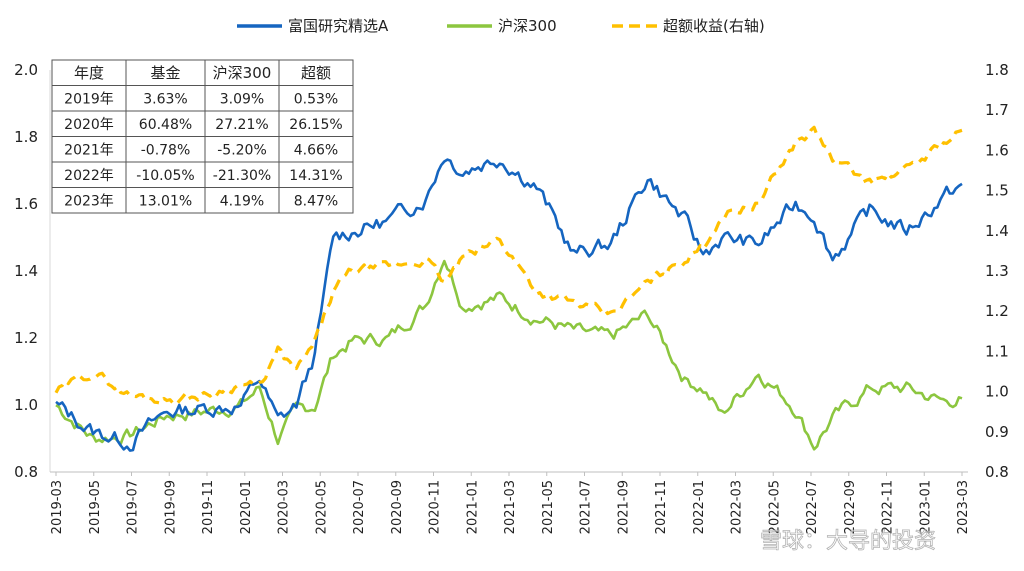 Image resolution: width=1024 pixels, height=571 pixels. Describe the element at coordinates (89, 201) in the screenshot. I see `table-cell: 2023年` at that location.